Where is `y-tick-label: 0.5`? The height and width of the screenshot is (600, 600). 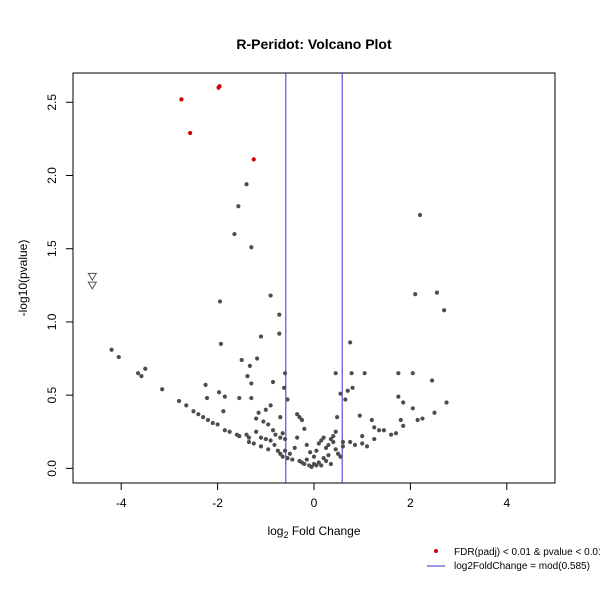 y-tick-label: 0.5 is located at coordinates (52, 394).